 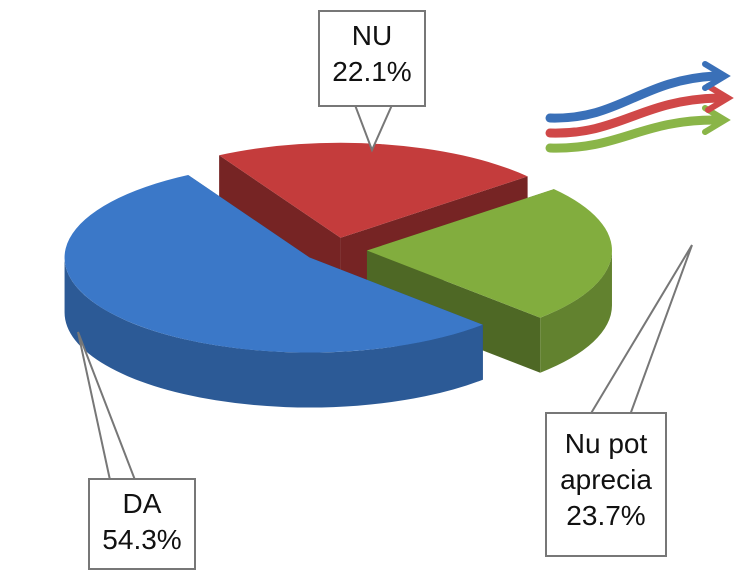 What do you see at coordinates (606, 515) in the screenshot?
I see `value-label: 23.7%` at bounding box center [606, 515].